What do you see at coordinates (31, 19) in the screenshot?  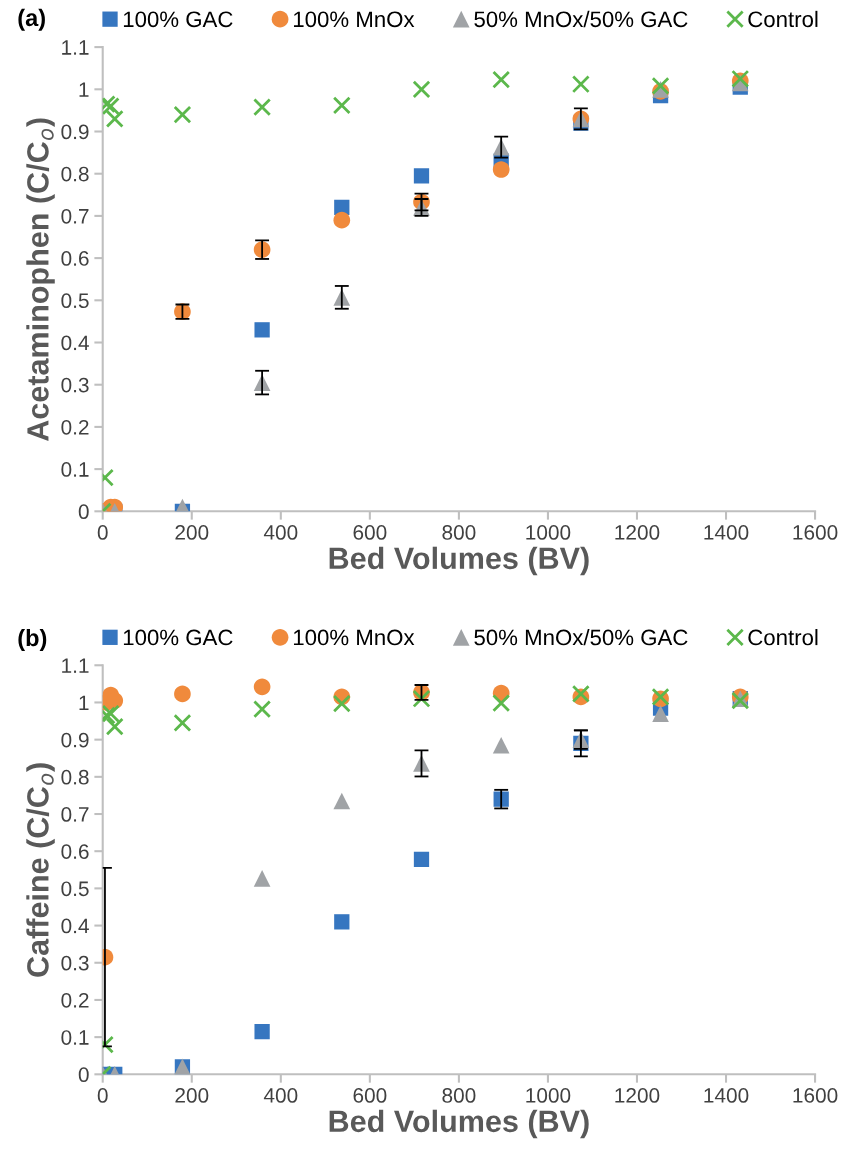 I see `text: (a)` at bounding box center [31, 19].